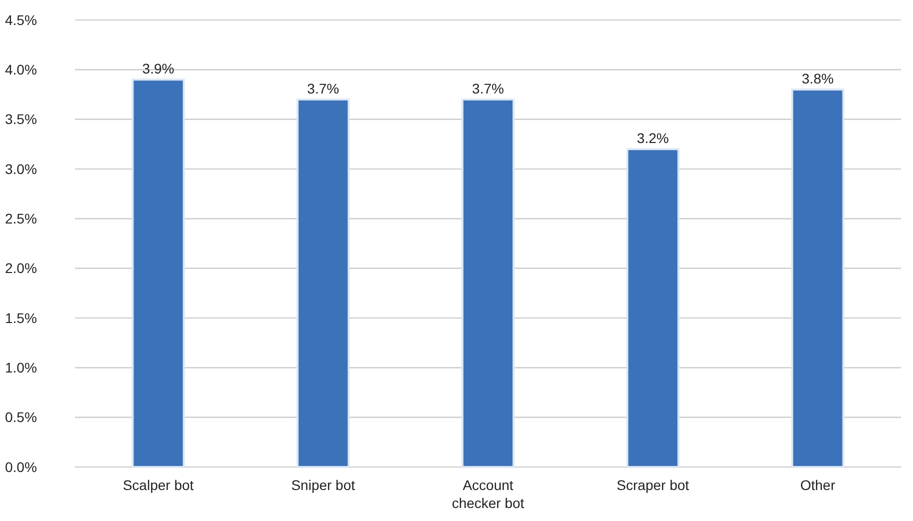 This screenshot has width=913, height=521. Describe the element at coordinates (21, 417) in the screenshot. I see `y-tick-label: 0.5%` at that location.